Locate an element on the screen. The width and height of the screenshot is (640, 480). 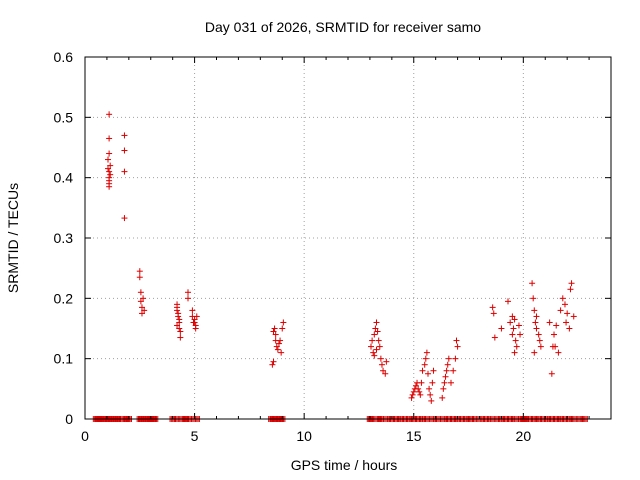
y-tick-label: 0.6 is located at coordinates (64, 57).